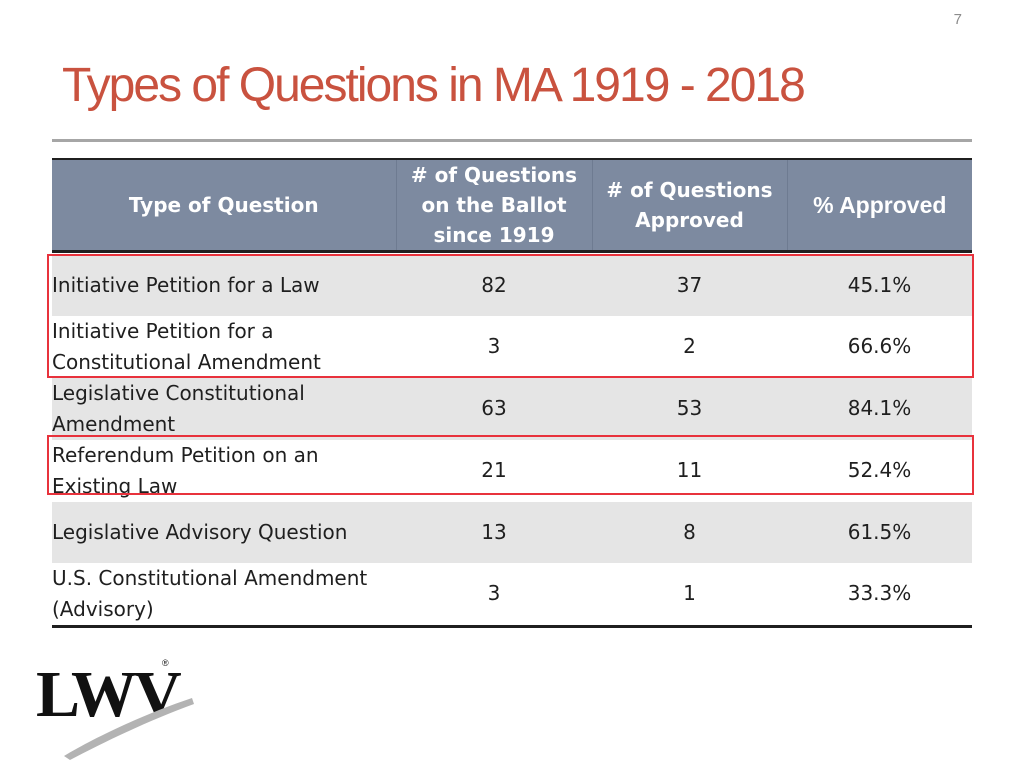 The height and width of the screenshot is (768, 1024). I want to click on cell-percent: 52.4%, so click(879, 470).